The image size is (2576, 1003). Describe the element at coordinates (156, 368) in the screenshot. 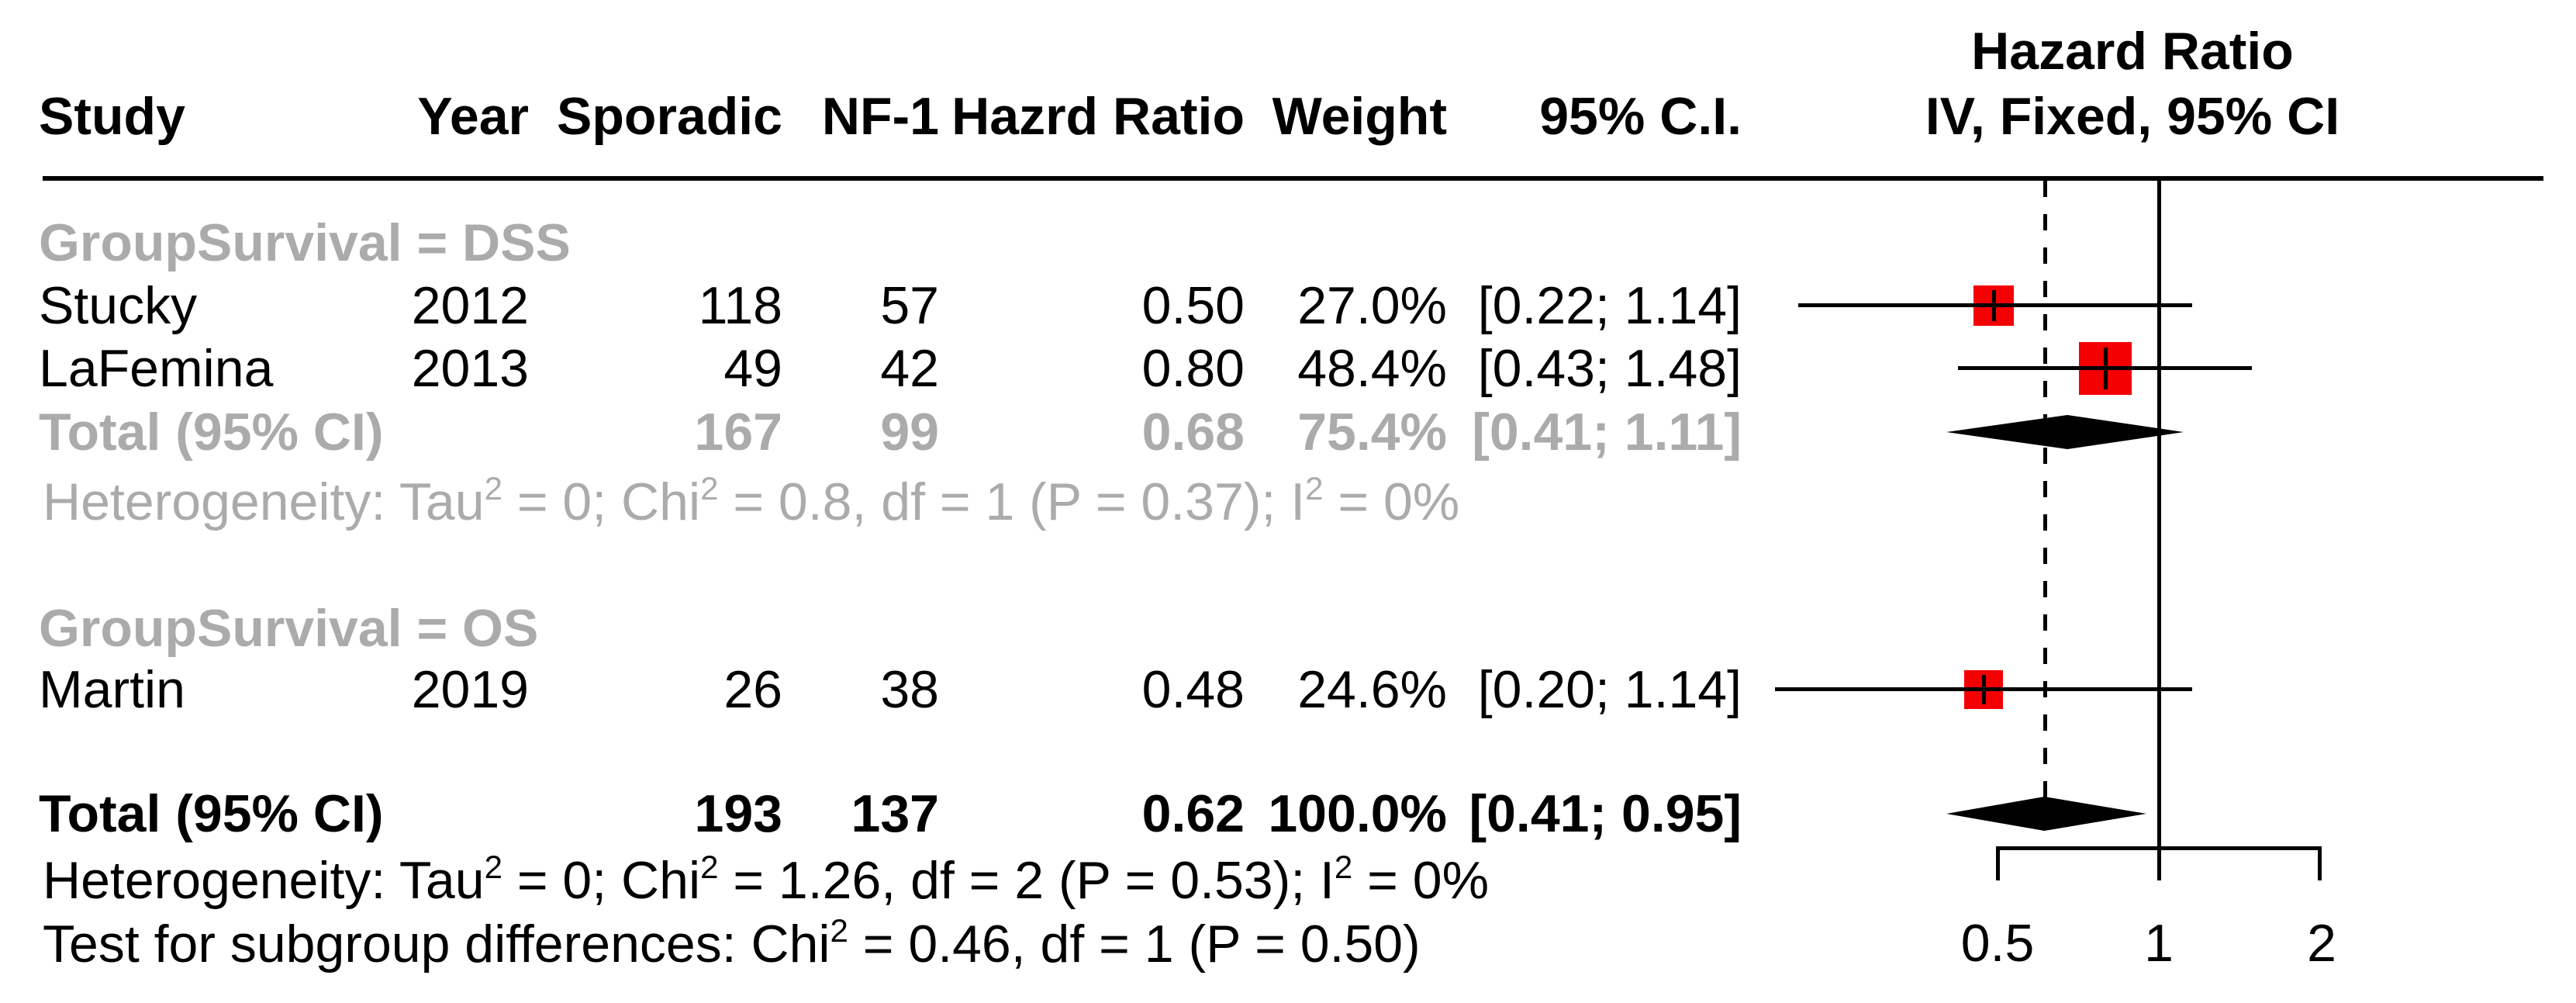

I see `study-name: LaFemina` at that location.